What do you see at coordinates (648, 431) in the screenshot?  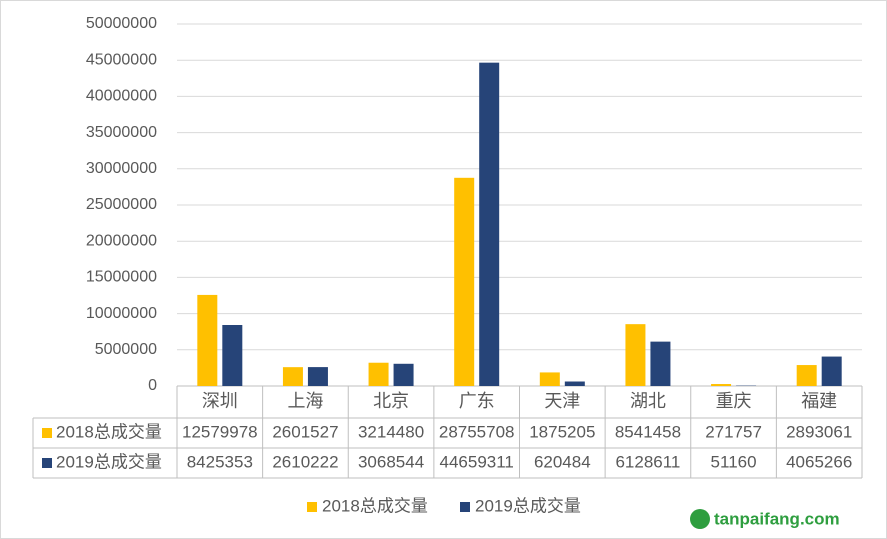 I see `table-value: 8541458` at bounding box center [648, 431].